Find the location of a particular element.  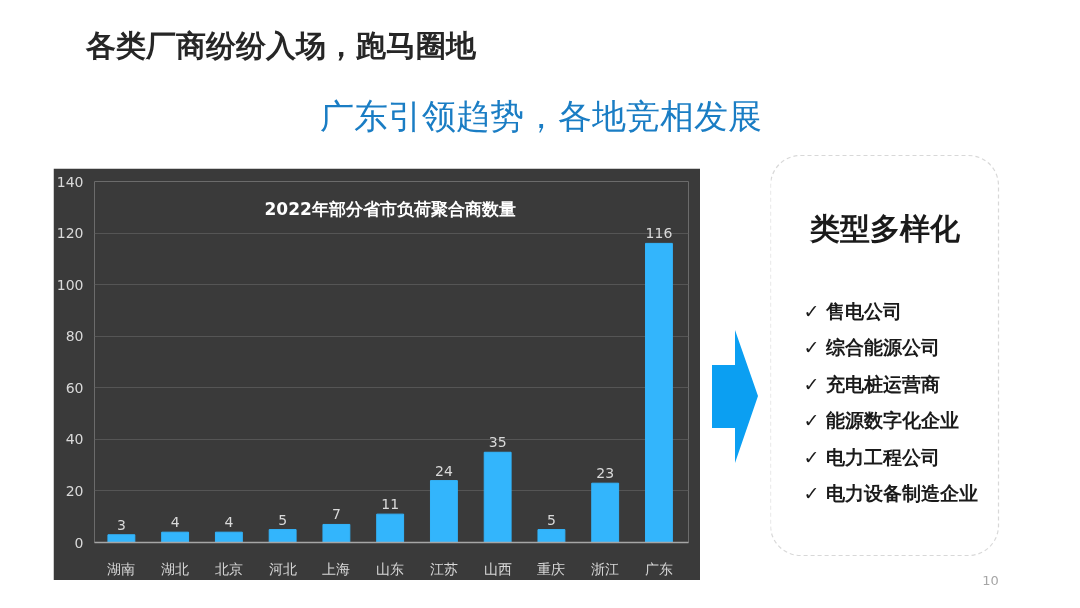

data-label: 35 is located at coordinates (497, 442).